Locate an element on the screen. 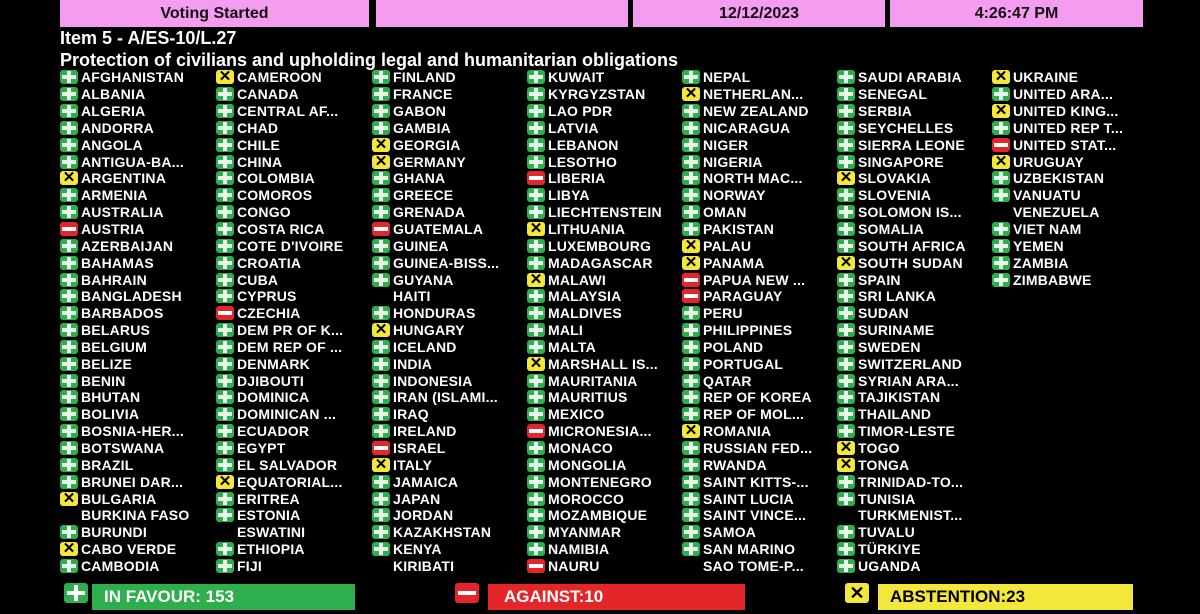 This screenshot has height=614, width=1200. country-name: MEXICO is located at coordinates (576, 414).